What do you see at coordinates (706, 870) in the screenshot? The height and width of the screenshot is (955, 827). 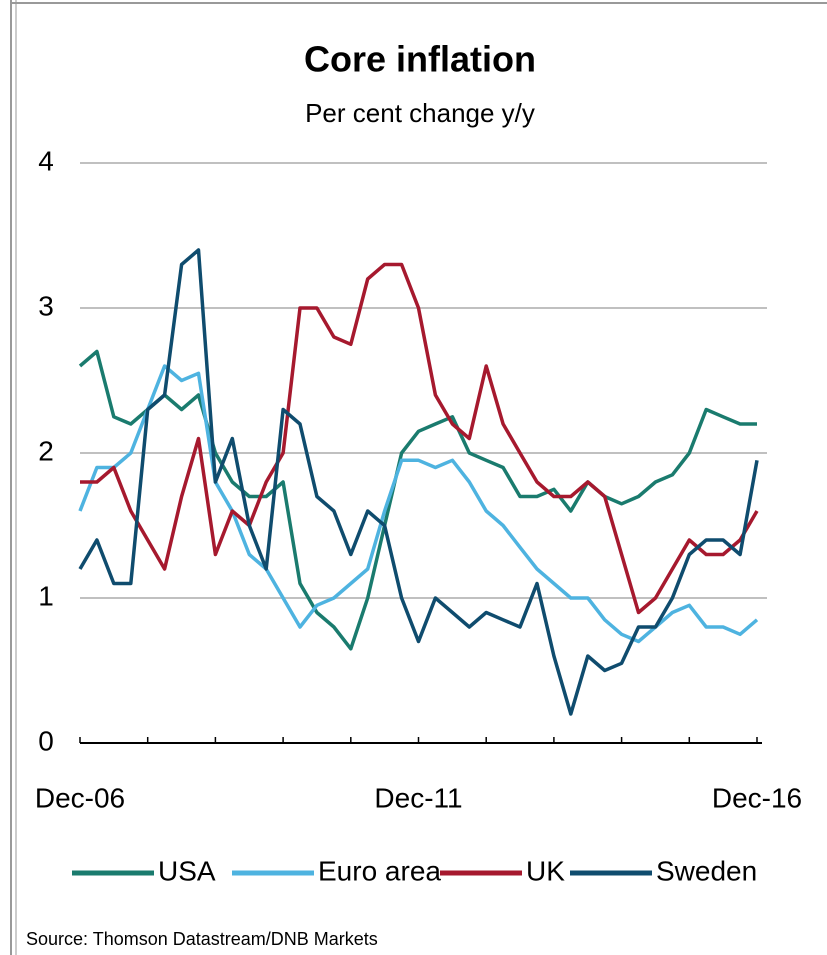 I see `legend-label: Sweden` at bounding box center [706, 870].